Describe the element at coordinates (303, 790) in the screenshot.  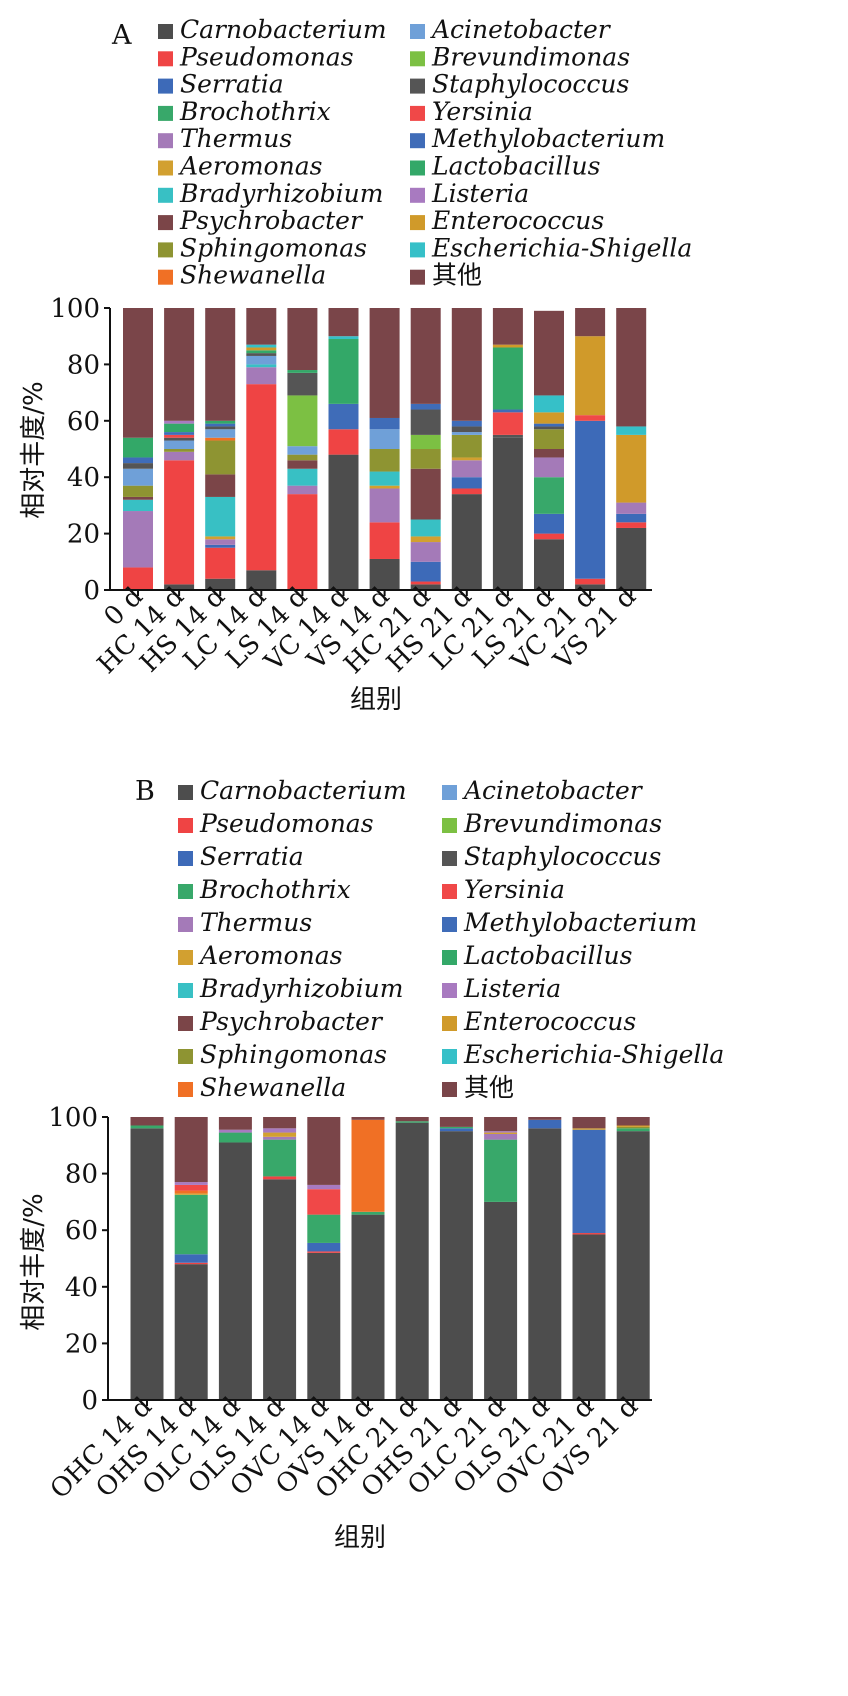
I see `legend-label: Carnobacterium` at that location.